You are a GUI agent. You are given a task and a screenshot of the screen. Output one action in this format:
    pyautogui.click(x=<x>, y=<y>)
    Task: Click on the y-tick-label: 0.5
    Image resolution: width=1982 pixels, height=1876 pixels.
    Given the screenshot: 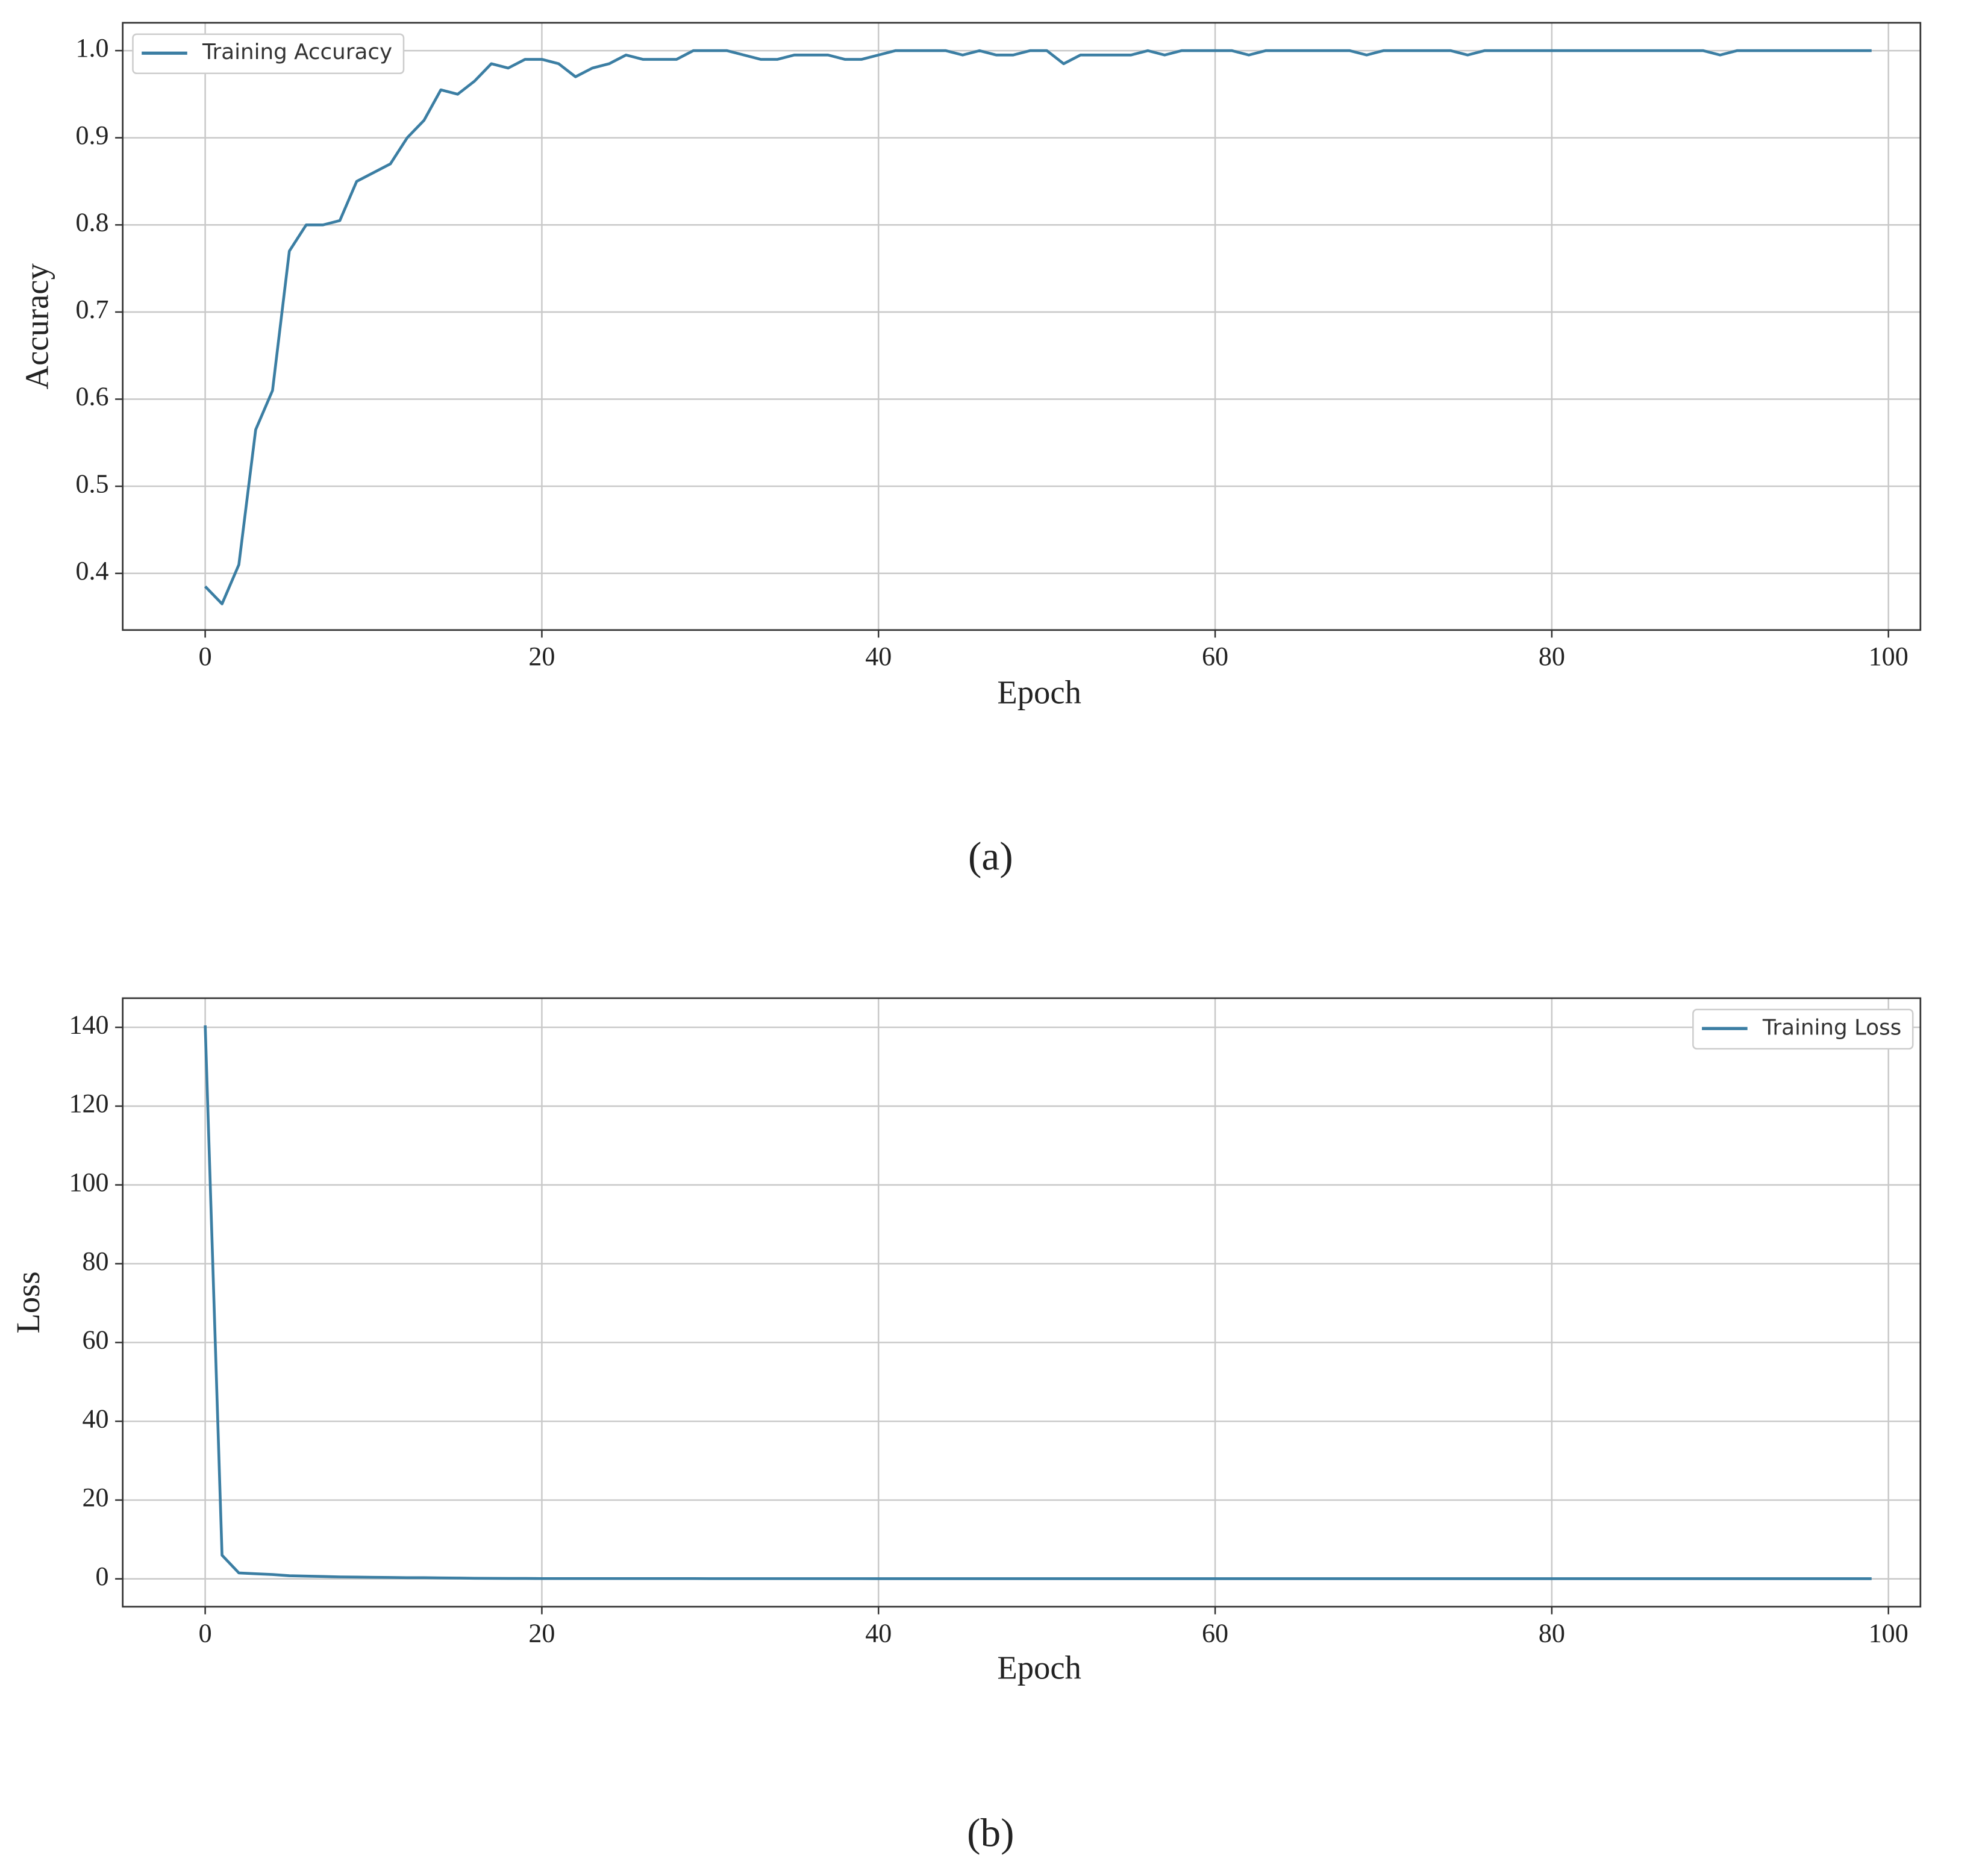 What is the action you would take?
    pyautogui.click(x=92, y=483)
    